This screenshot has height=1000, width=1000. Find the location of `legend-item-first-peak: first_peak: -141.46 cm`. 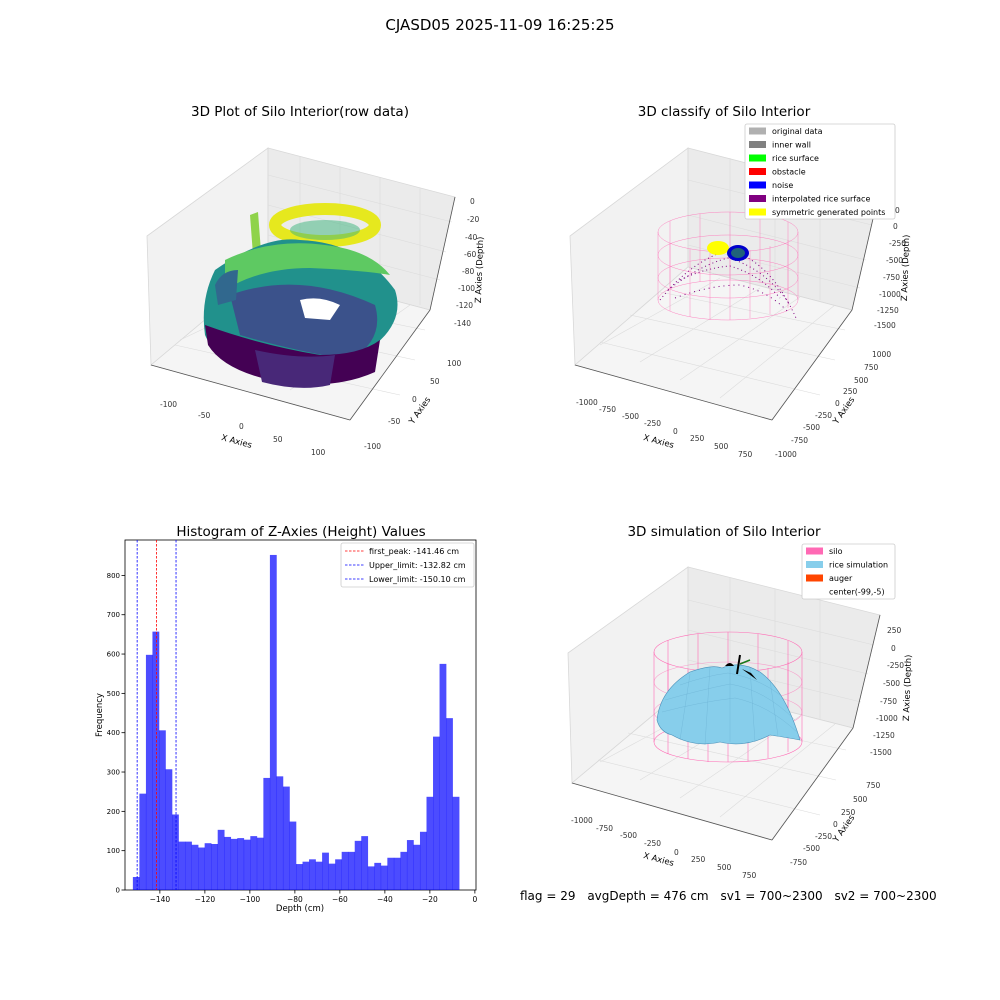

legend-item-first-peak: first_peak: -141.46 cm is located at coordinates (402, 551).